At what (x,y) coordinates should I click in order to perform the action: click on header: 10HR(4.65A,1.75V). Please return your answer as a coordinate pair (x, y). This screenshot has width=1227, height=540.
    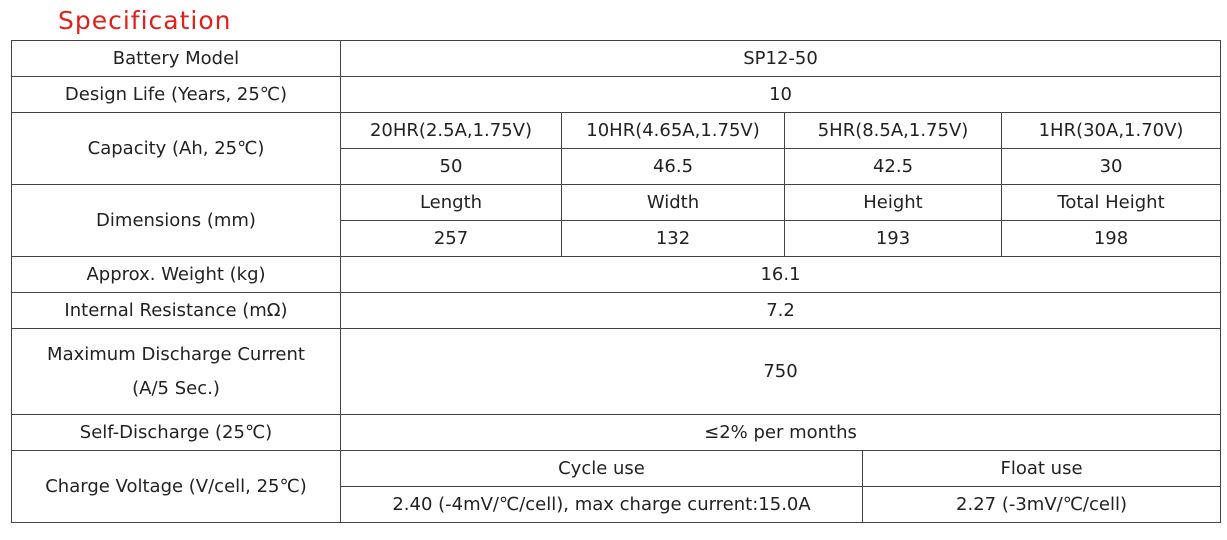
    Looking at the image, I should click on (673, 130).